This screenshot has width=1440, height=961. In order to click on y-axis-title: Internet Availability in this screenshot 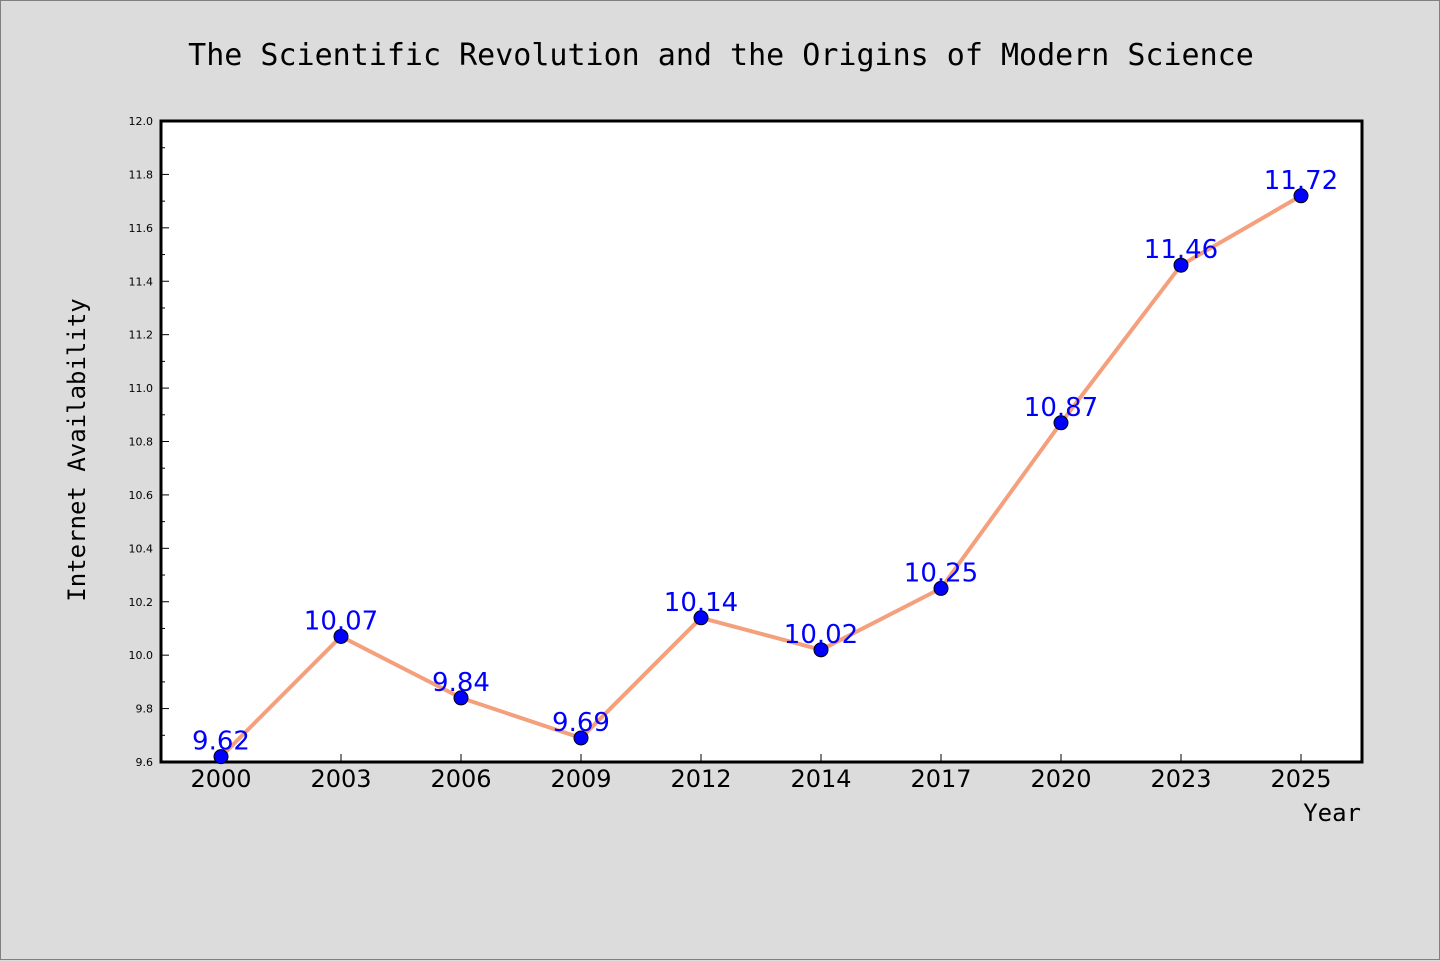, I will do `click(77, 449)`.